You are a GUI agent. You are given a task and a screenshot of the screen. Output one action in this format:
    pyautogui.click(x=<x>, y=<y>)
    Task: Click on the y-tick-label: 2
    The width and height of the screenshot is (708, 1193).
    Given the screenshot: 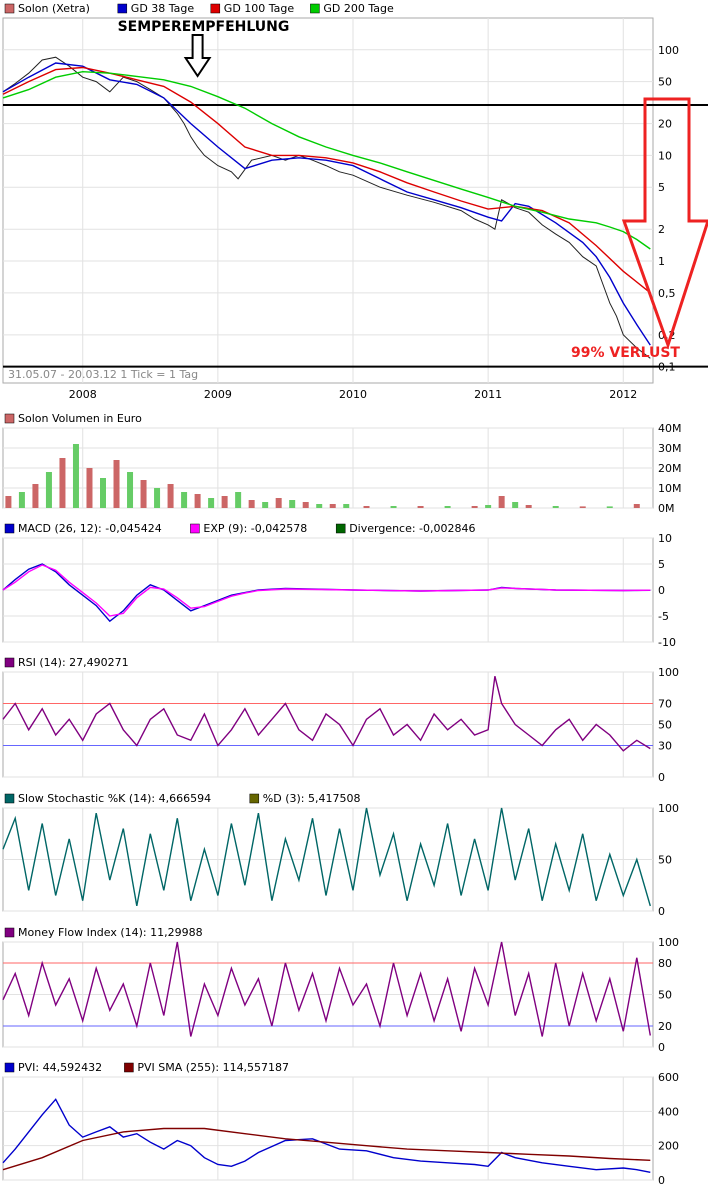 What is the action you would take?
    pyautogui.click(x=661, y=229)
    